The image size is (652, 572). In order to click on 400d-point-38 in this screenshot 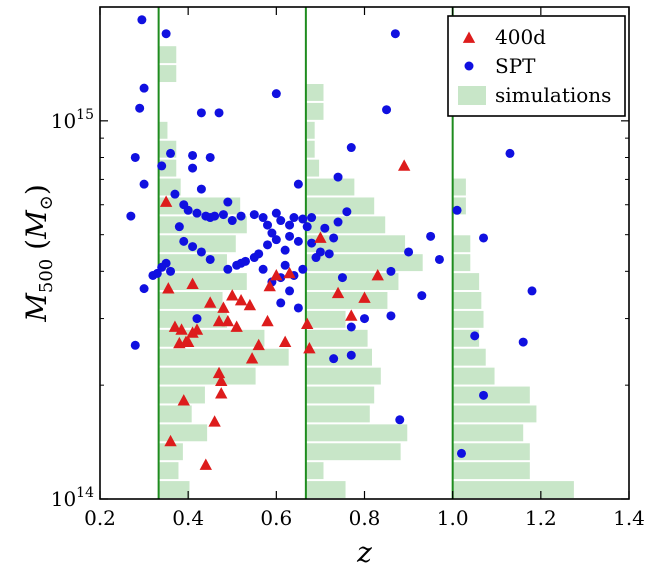, I will do `click(377, 274)`.